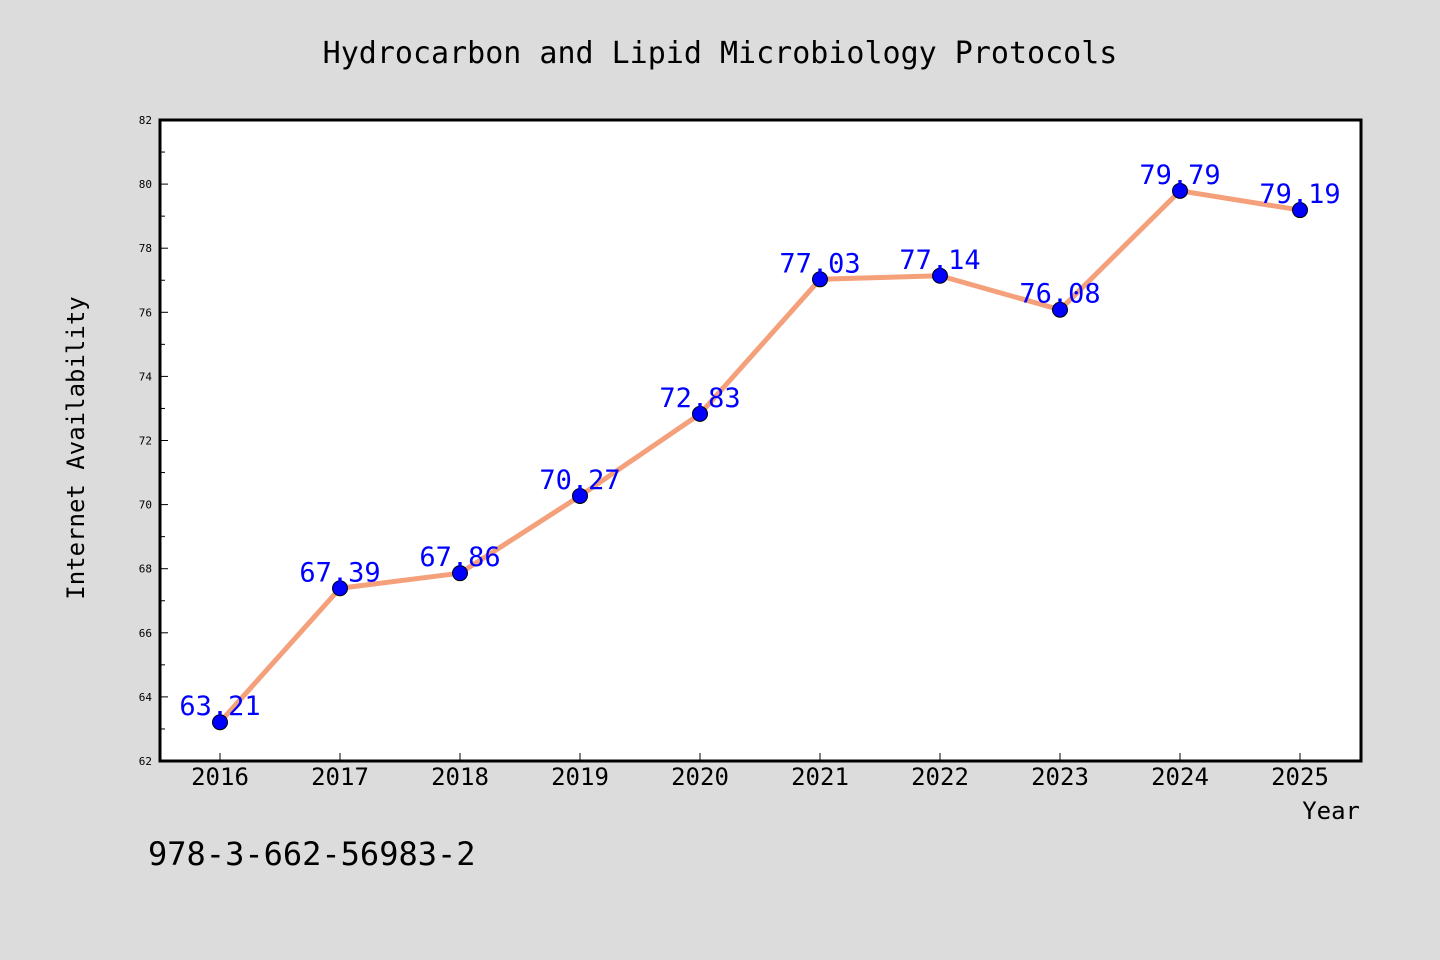 The image size is (1440, 960). What do you see at coordinates (939, 260) in the screenshot?
I see `data-label: 77.14` at bounding box center [939, 260].